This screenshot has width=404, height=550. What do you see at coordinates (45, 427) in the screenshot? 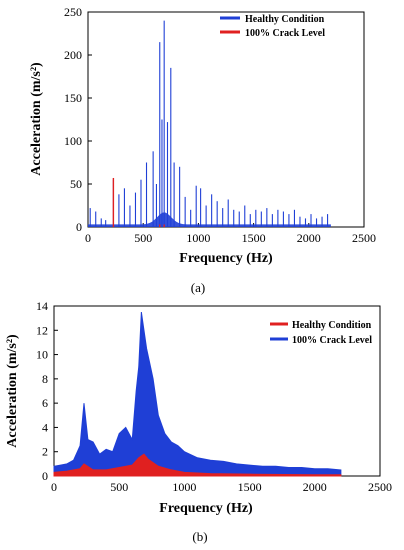
I see `chart-b-ytick-label: 4` at bounding box center [45, 427].